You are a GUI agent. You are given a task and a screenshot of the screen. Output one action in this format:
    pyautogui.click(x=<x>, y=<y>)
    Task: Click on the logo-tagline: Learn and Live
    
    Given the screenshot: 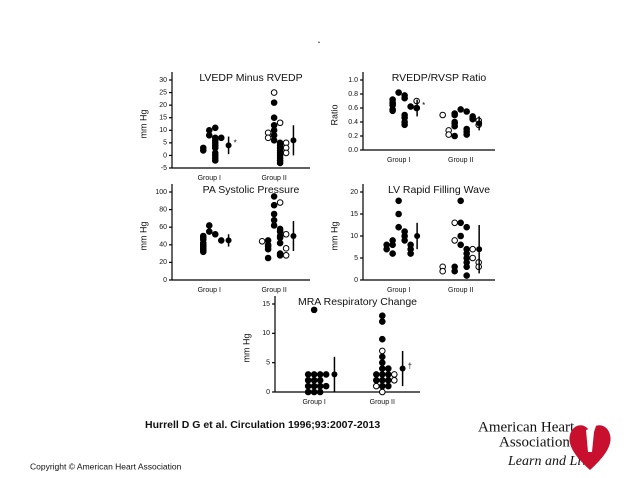 What is the action you would take?
    pyautogui.click(x=550, y=461)
    